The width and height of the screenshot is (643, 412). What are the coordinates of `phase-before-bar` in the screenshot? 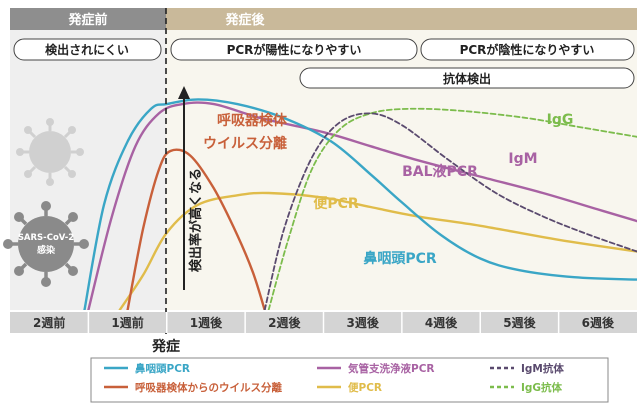 It's located at (88, 19).